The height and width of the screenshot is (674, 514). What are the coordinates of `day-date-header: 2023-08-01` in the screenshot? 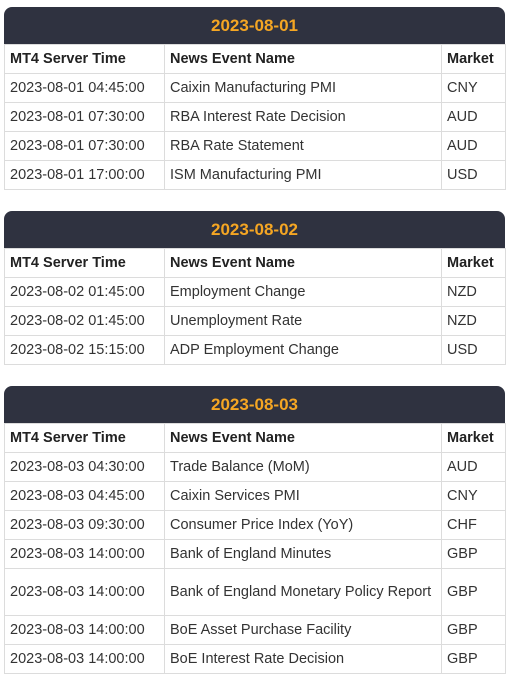 It's located at (254, 25).